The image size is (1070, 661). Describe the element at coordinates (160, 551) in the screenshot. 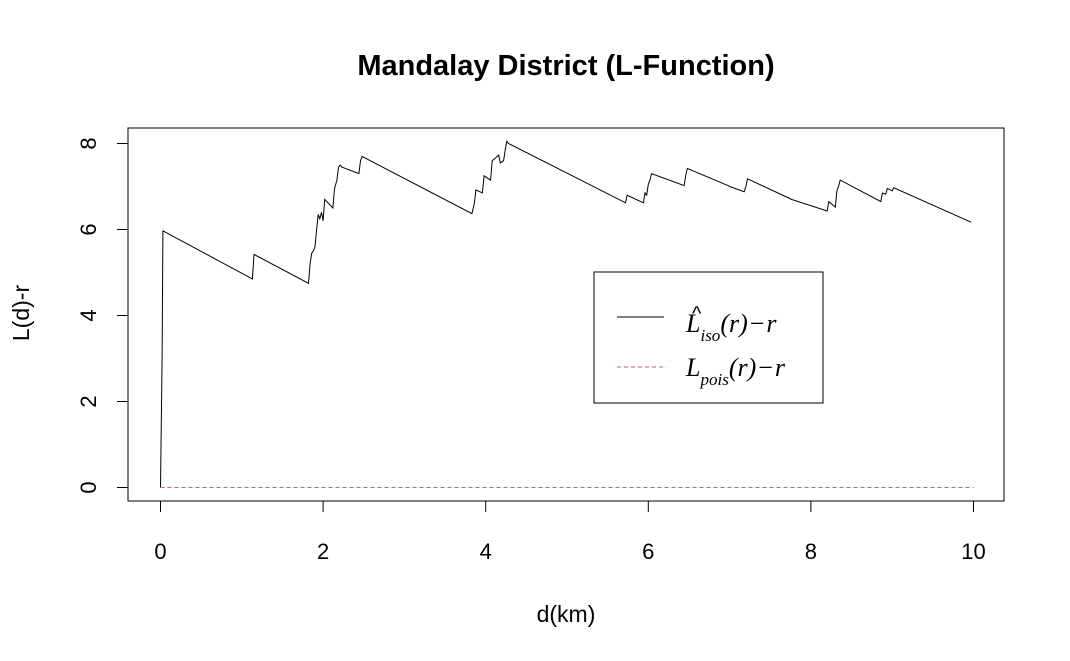

I see `x-tick-label: 0` at that location.